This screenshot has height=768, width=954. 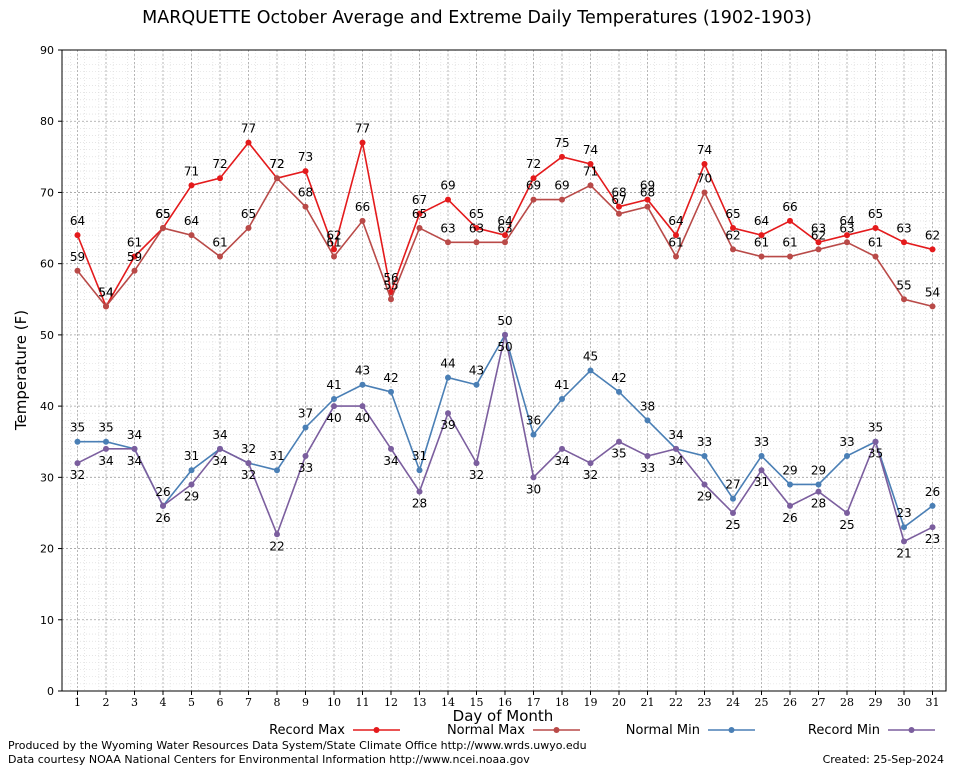 What do you see at coordinates (305, 157) in the screenshot?
I see `record-max-data-label: 73` at bounding box center [305, 157].